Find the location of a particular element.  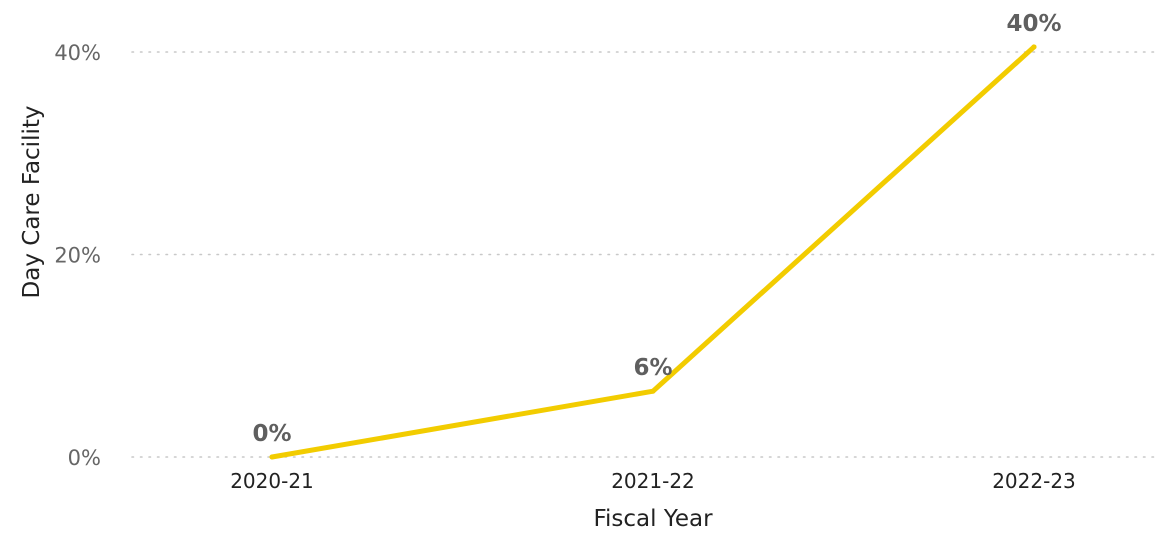

x-tick-label: 2020-21 is located at coordinates (272, 481).